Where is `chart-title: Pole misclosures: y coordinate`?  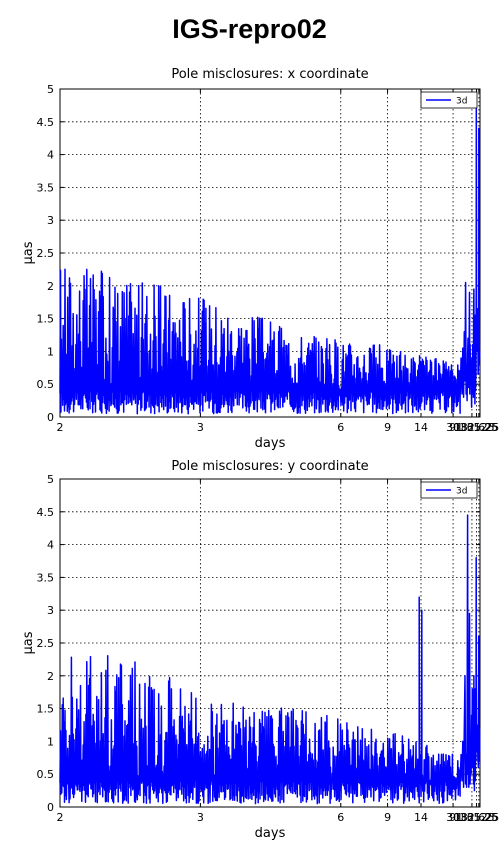 chart-title: Pole misclosures: y coordinate is located at coordinates (269, 466).